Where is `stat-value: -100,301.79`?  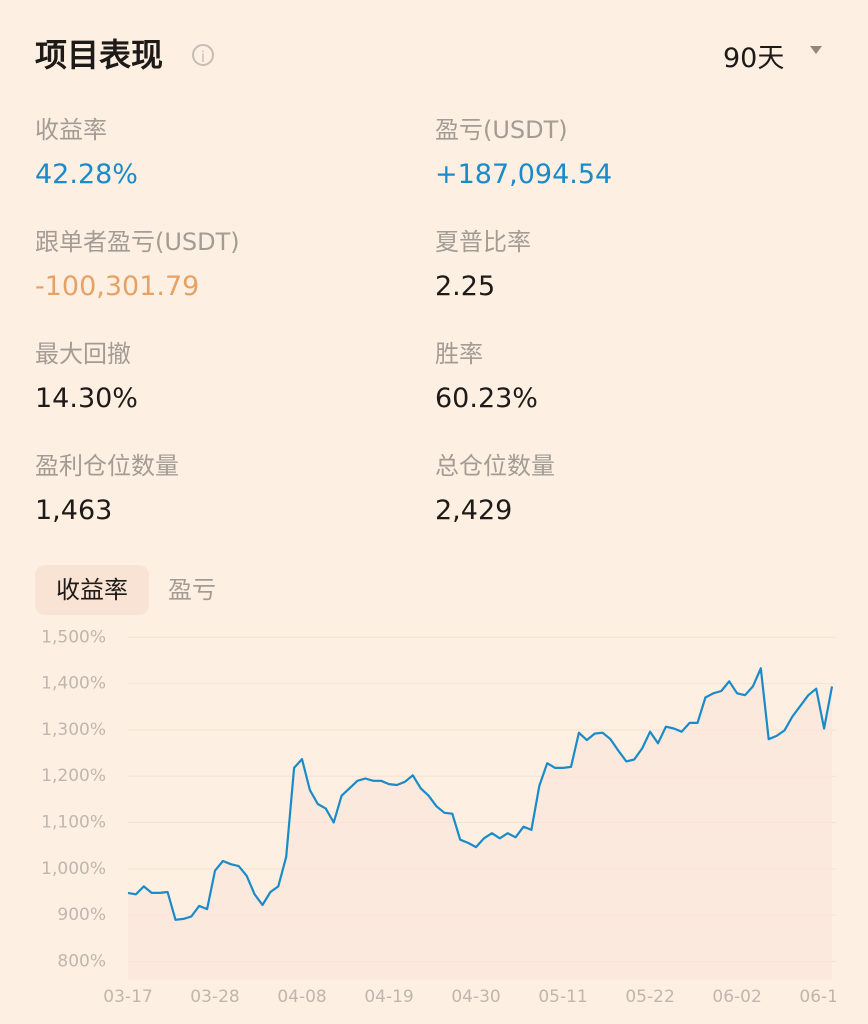
stat-value: -100,301.79 is located at coordinates (117, 286).